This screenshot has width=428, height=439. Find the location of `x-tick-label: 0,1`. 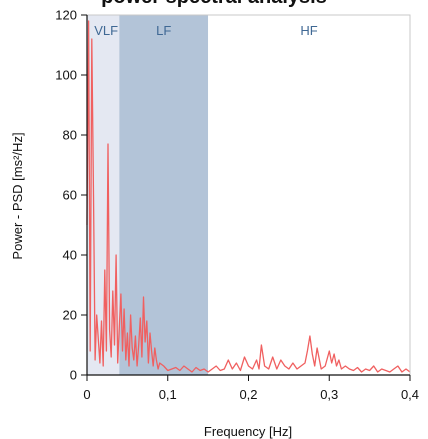

x-tick-label: 0,1 is located at coordinates (168, 394).